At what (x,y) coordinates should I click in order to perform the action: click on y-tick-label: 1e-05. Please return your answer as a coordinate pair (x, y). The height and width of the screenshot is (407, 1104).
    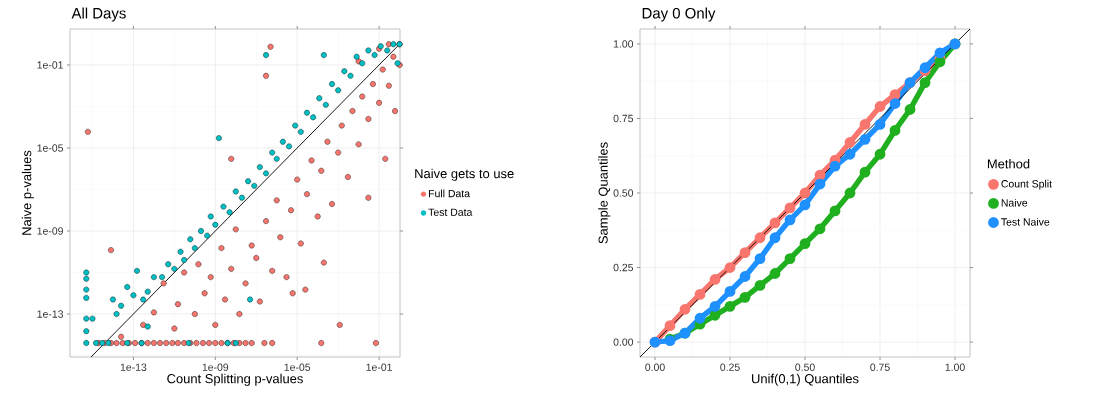
    Looking at the image, I should click on (50, 148).